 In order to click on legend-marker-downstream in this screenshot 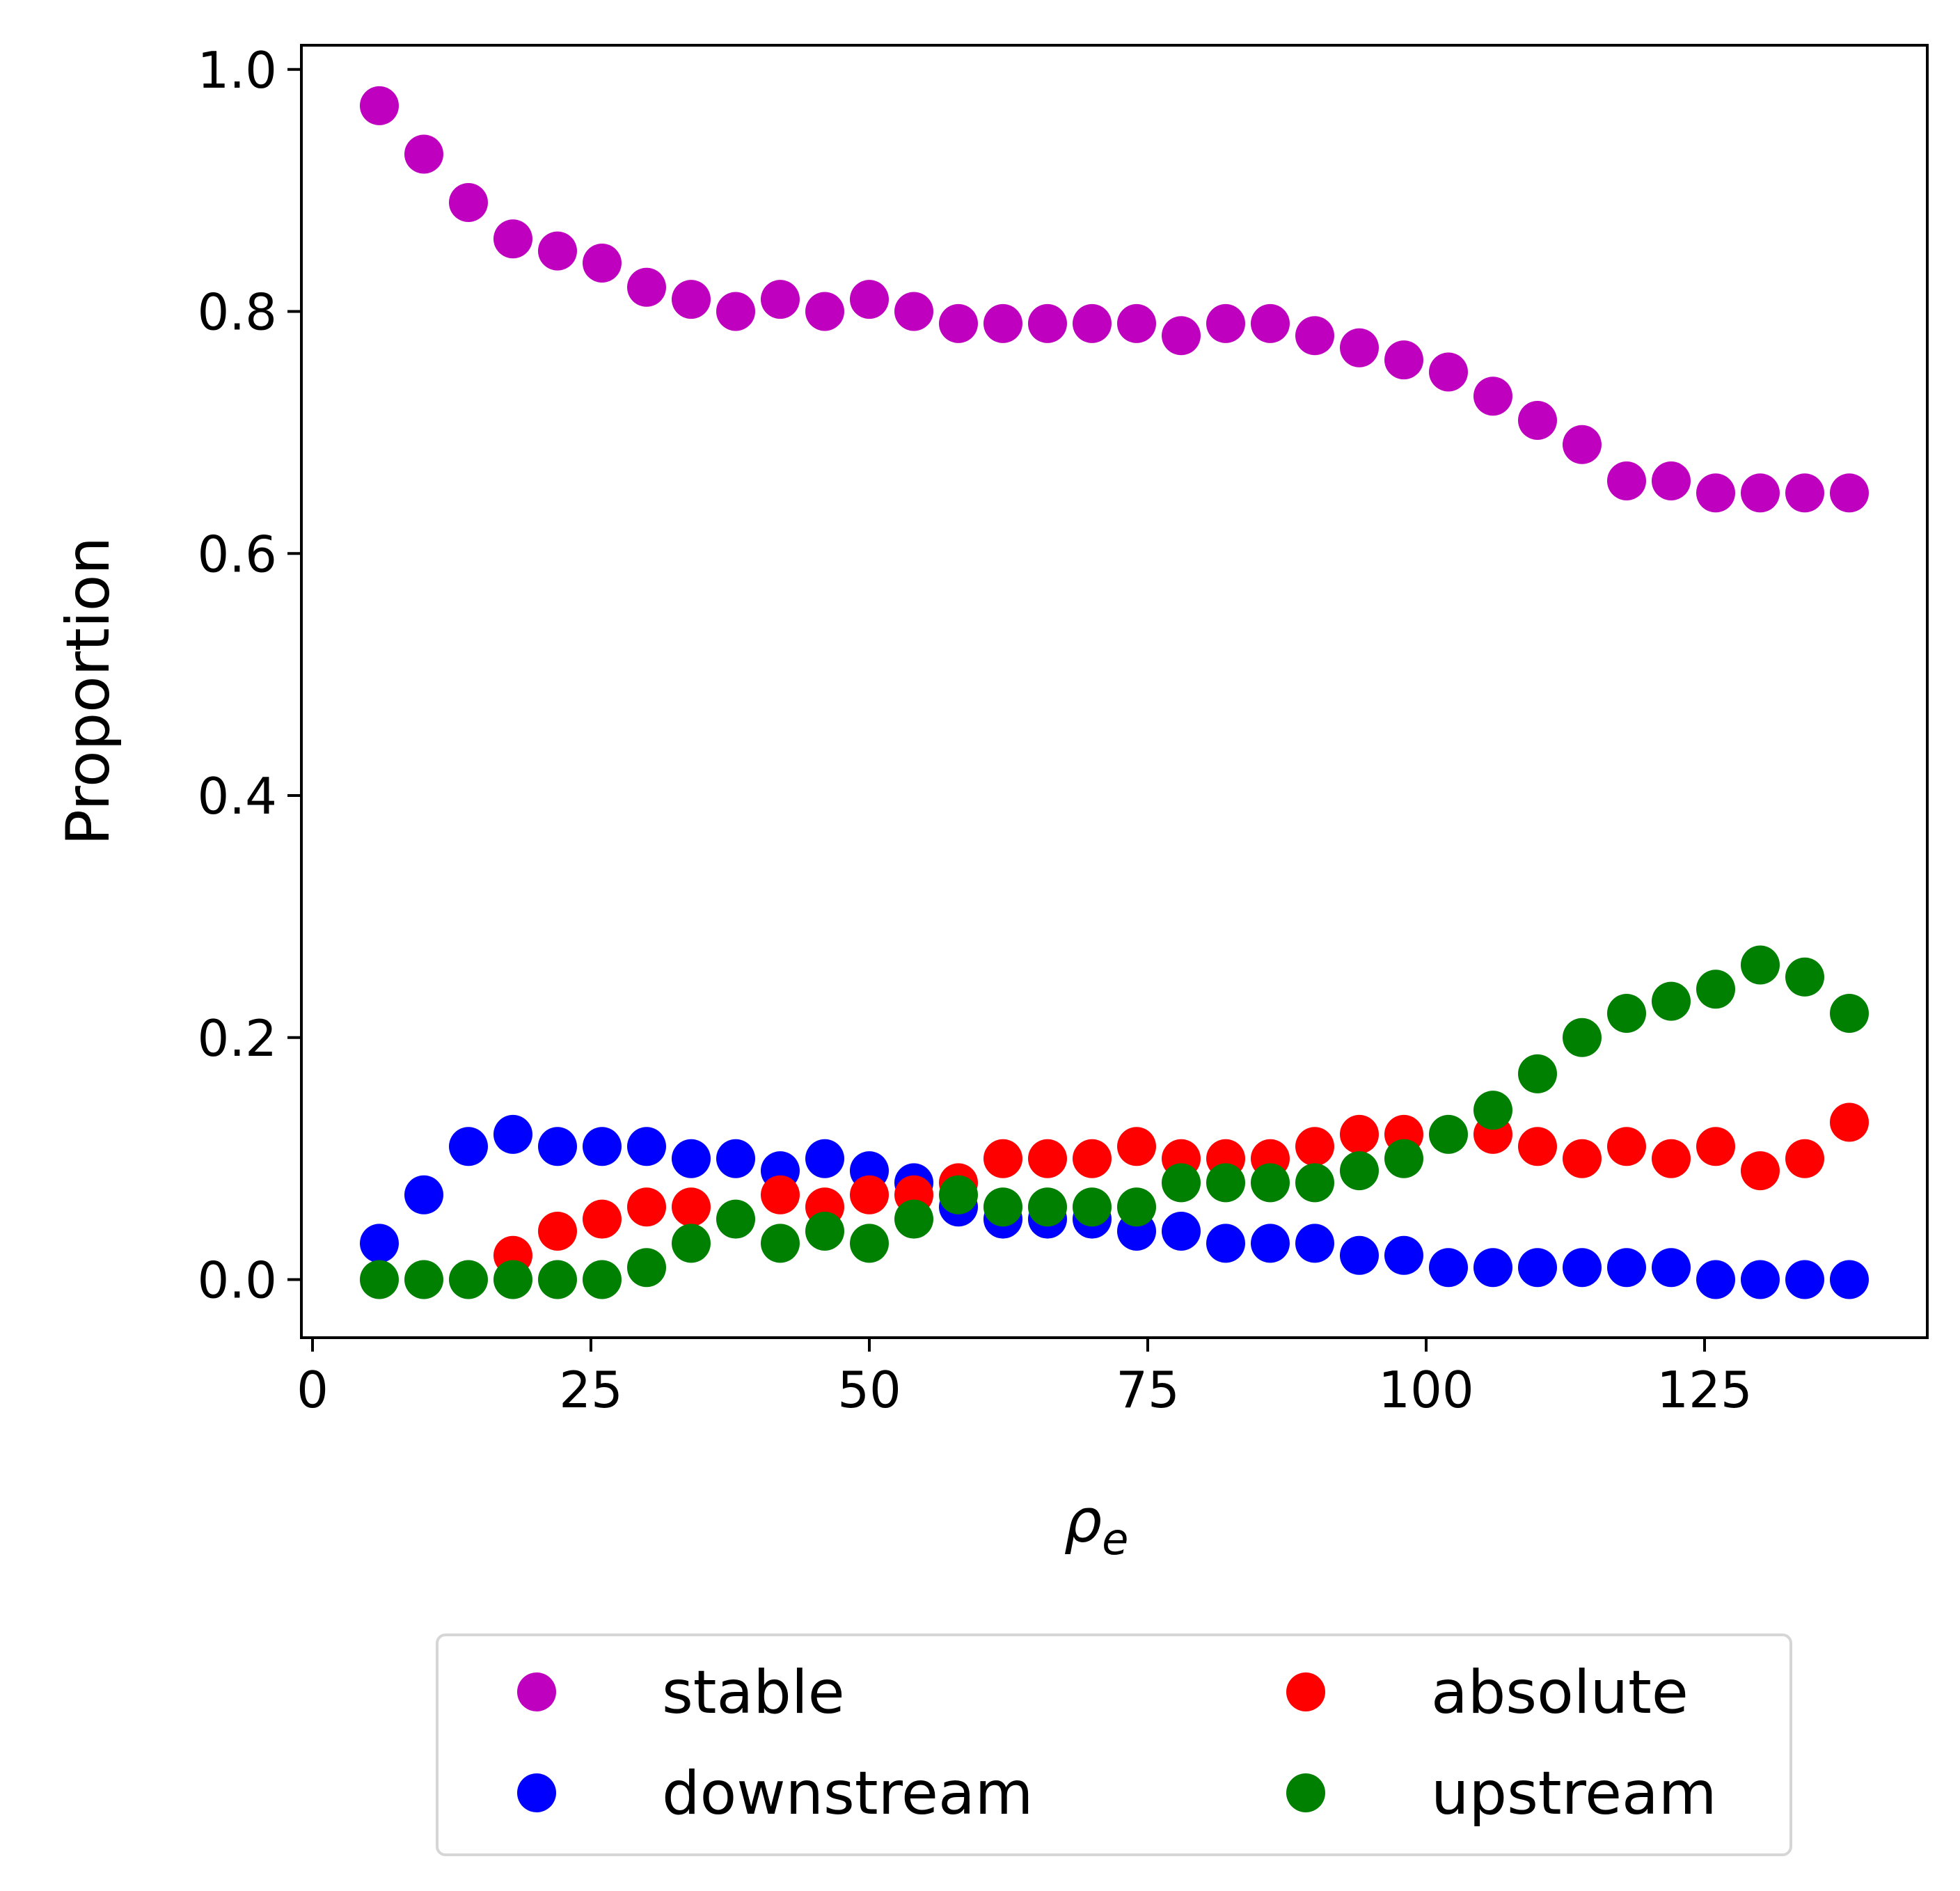, I will do `click(536, 1792)`.